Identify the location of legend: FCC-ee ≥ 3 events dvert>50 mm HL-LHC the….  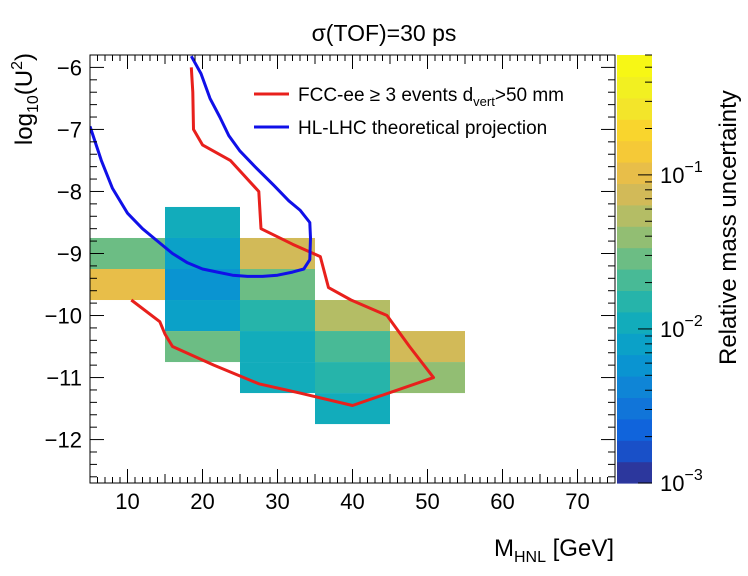
(409, 112).